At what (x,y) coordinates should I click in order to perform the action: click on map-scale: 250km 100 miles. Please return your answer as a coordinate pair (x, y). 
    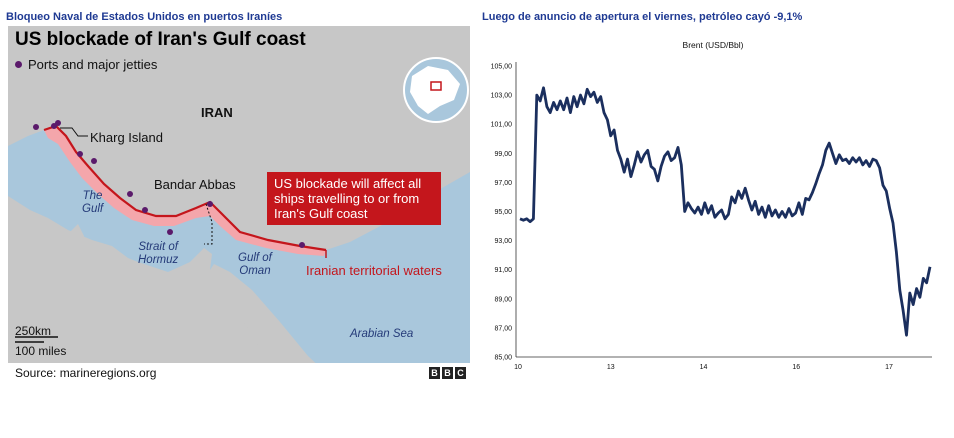
    Looking at the image, I should click on (40, 341).